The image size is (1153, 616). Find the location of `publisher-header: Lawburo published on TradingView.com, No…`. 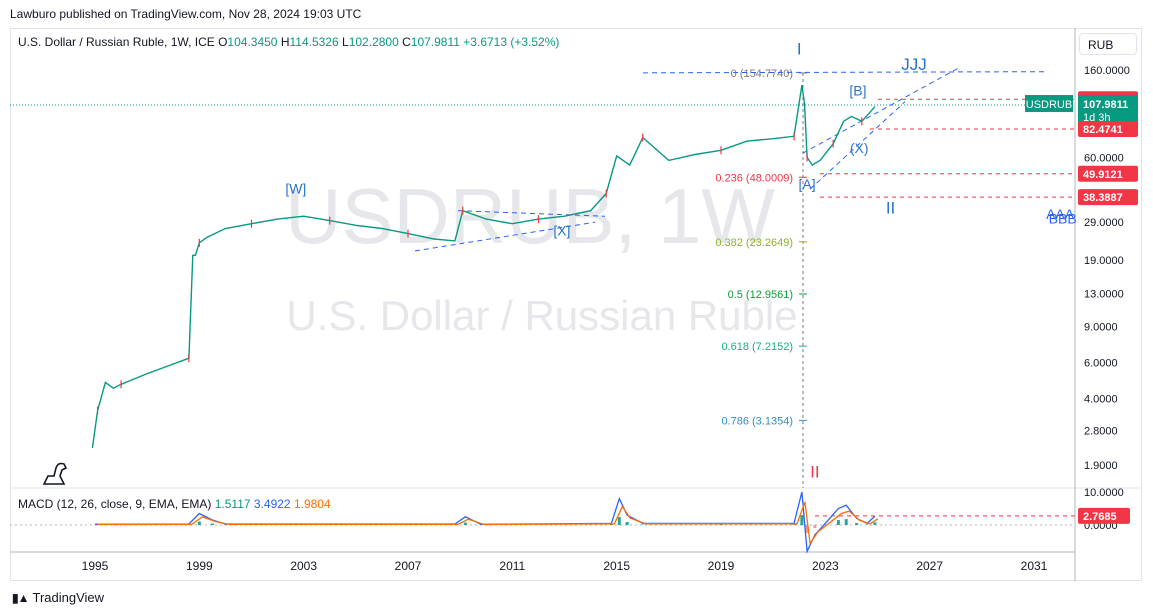

publisher-header: Lawburo published on TradingView.com, No… is located at coordinates (186, 14).